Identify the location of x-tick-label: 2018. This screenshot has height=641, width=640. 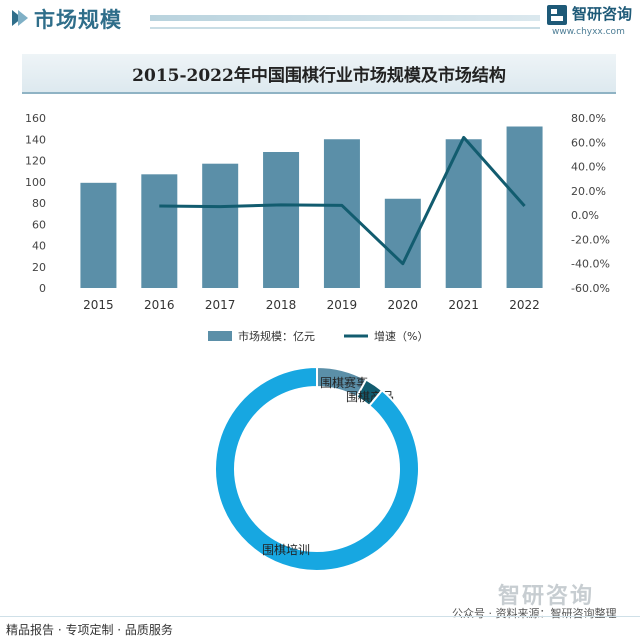
(281, 305).